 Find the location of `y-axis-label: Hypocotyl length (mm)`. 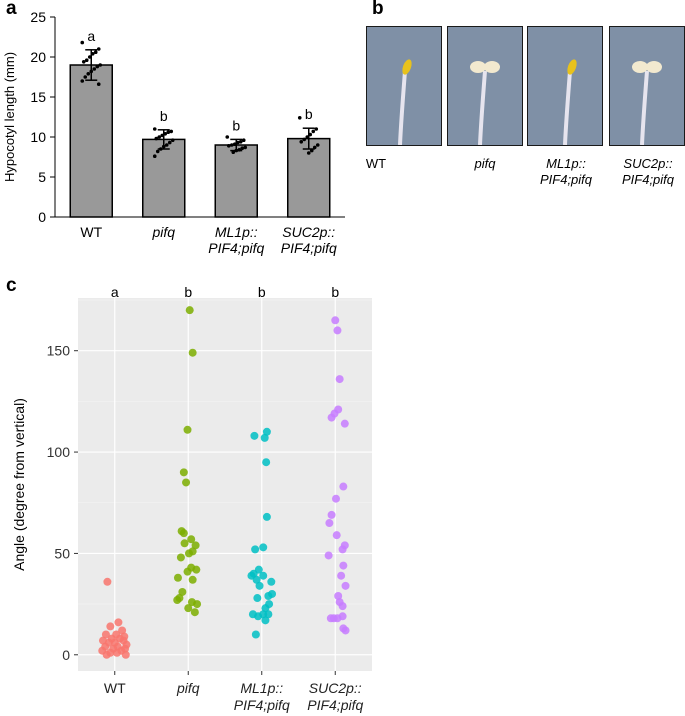

y-axis-label: Hypocotyl length (mm) is located at coordinates (9, 117).